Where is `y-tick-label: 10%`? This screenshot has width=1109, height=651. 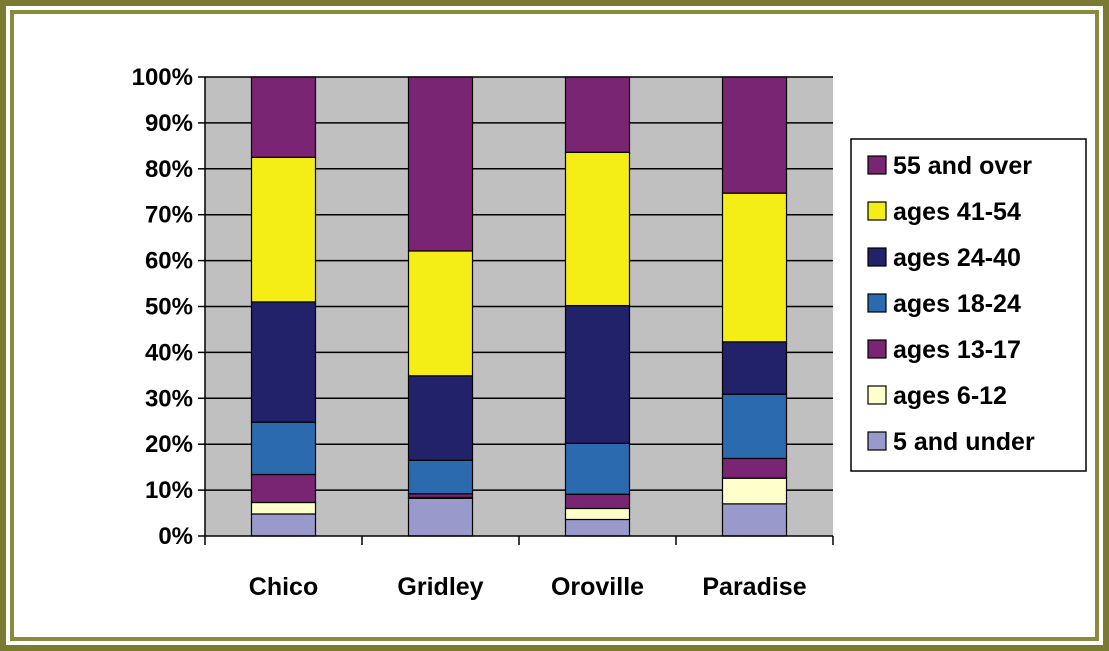 y-tick-label: 10% is located at coordinates (169, 490).